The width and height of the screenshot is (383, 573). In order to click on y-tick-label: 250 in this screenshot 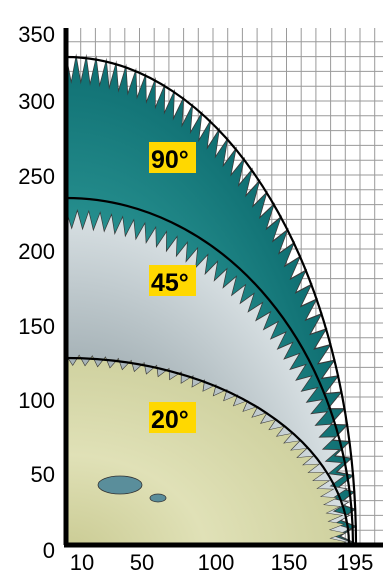, I will do `click(36, 176)`.